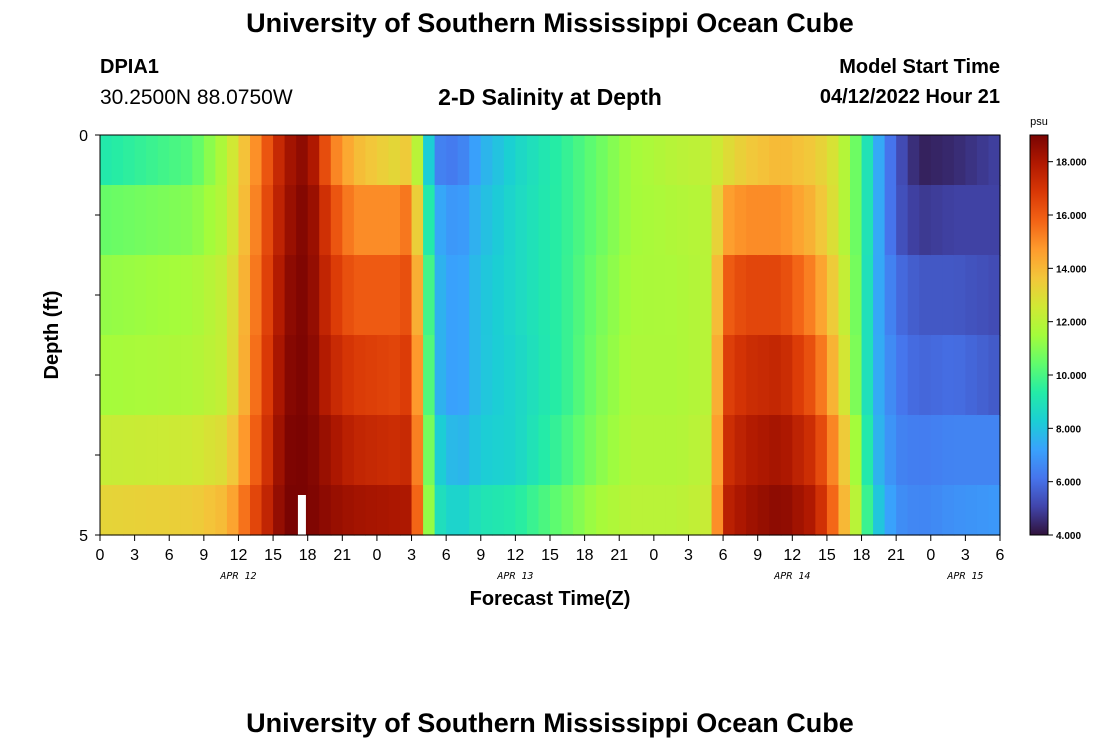 The image size is (1100, 750). What do you see at coordinates (1071, 269) in the screenshot?
I see `colorbar-tick-label: 14.000` at bounding box center [1071, 269].